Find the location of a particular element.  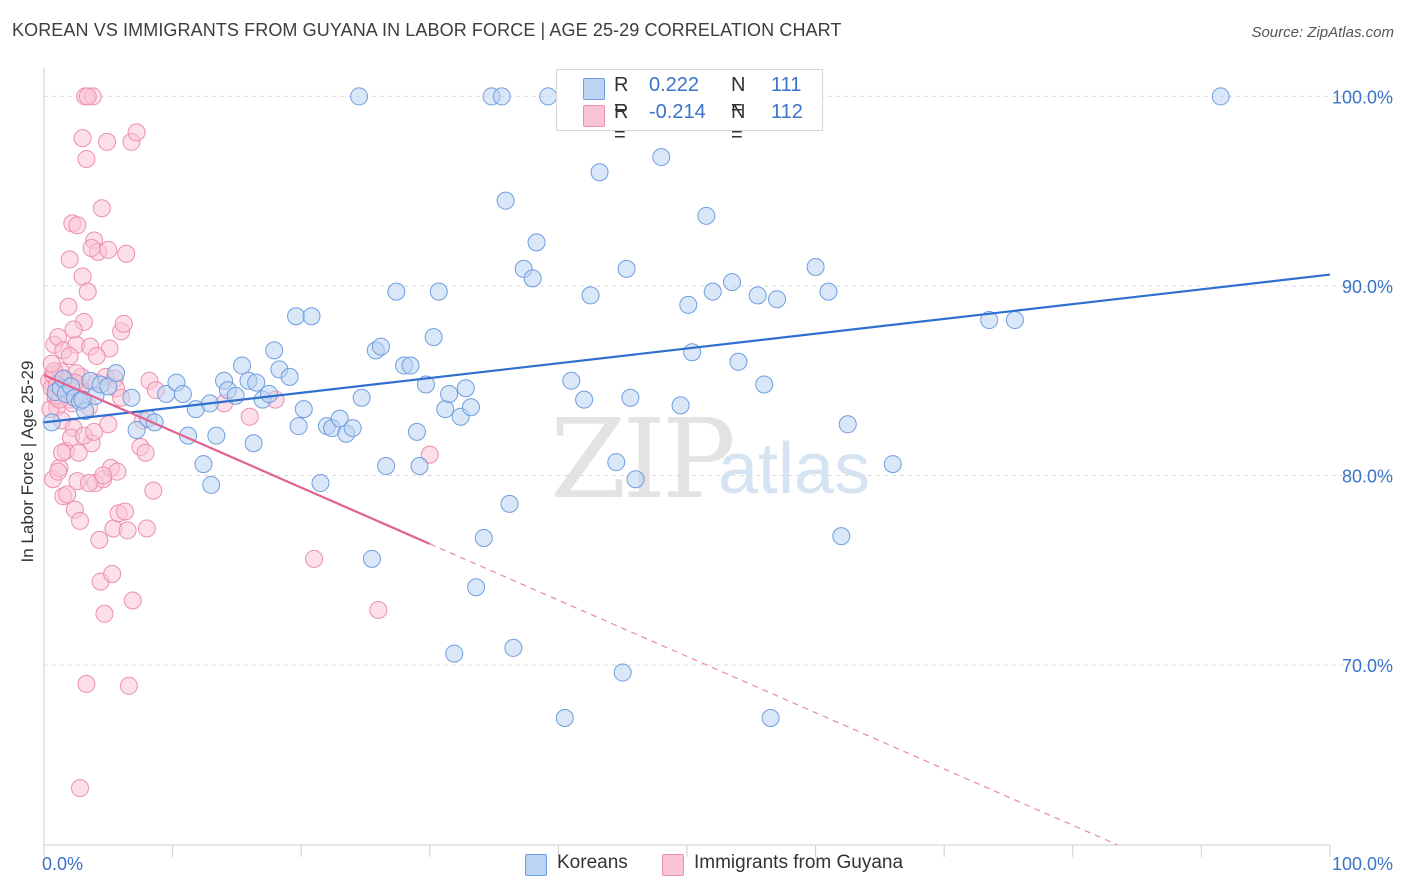

n-label: N = is located at coordinates (738, 96).